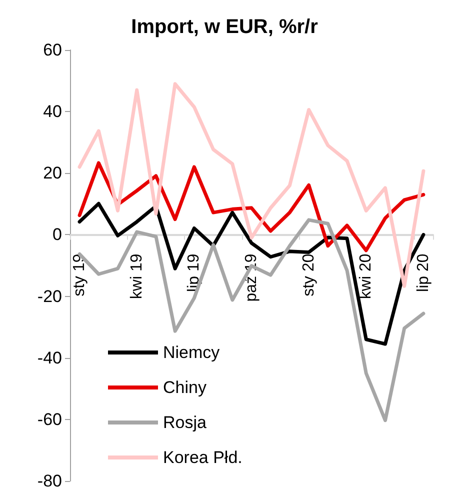  I want to click on chart-title: Import, w EUR, %r/r, so click(224, 27).